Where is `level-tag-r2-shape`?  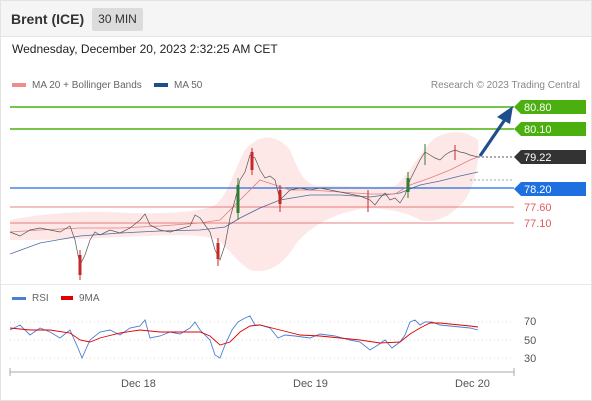 level-tag-r2-shape is located at coordinates (550, 107).